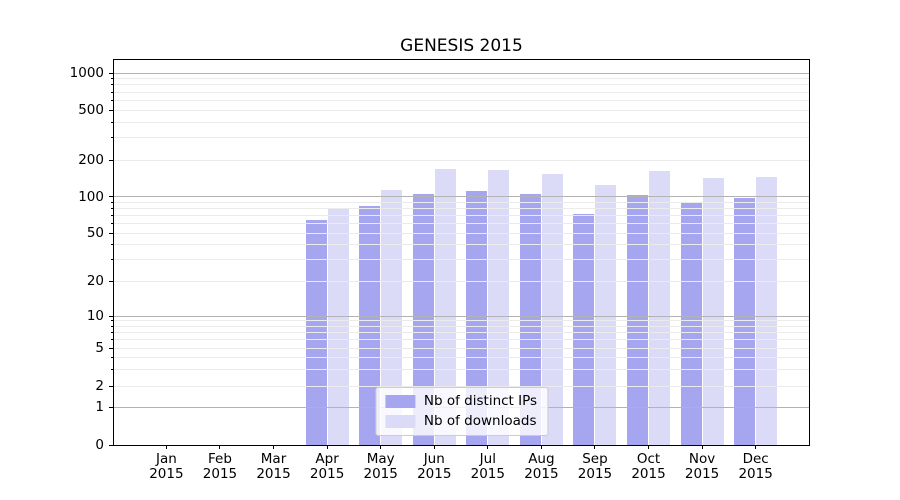 Image resolution: width=900 pixels, height=500 pixels. I want to click on legend-item: Nb of distinct IPs, so click(461, 401).